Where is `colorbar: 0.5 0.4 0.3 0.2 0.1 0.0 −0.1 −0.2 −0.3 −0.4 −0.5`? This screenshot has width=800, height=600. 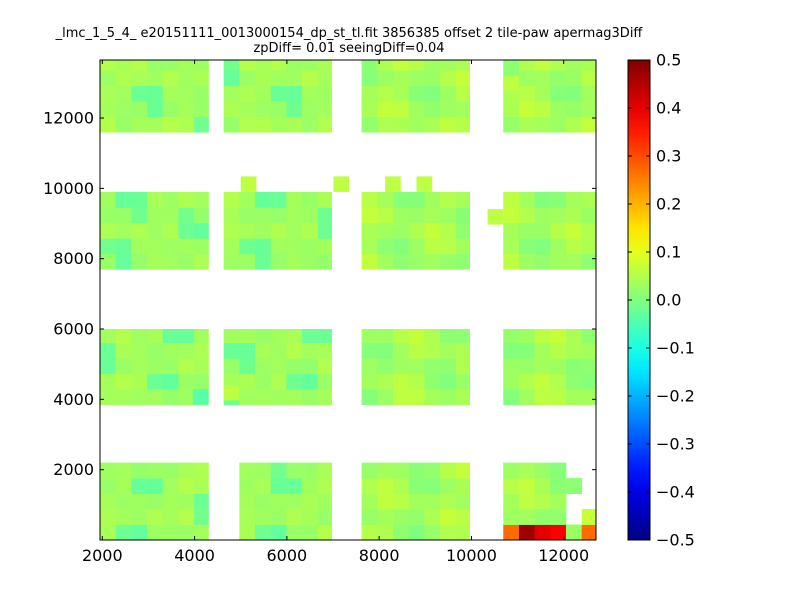
colorbar: 0.5 0.4 0.3 0.2 0.1 0.0 −0.1 −0.2 −0.3 −0.4 −0.5 is located at coordinates (661, 300).